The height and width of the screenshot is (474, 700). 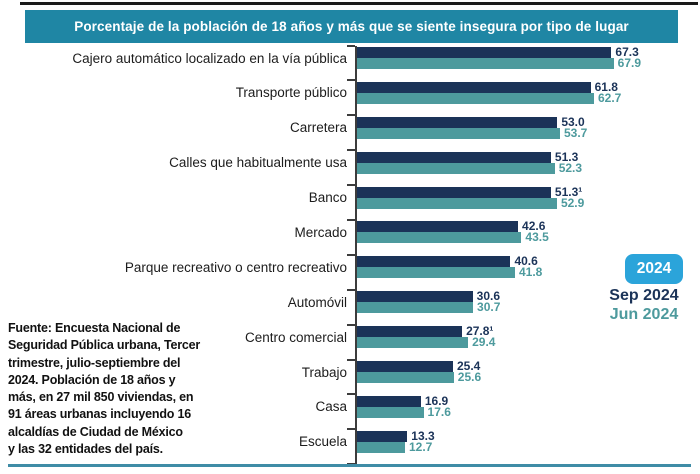 I want to click on bar-group: 30.6 30.7, so click(x=523, y=306).